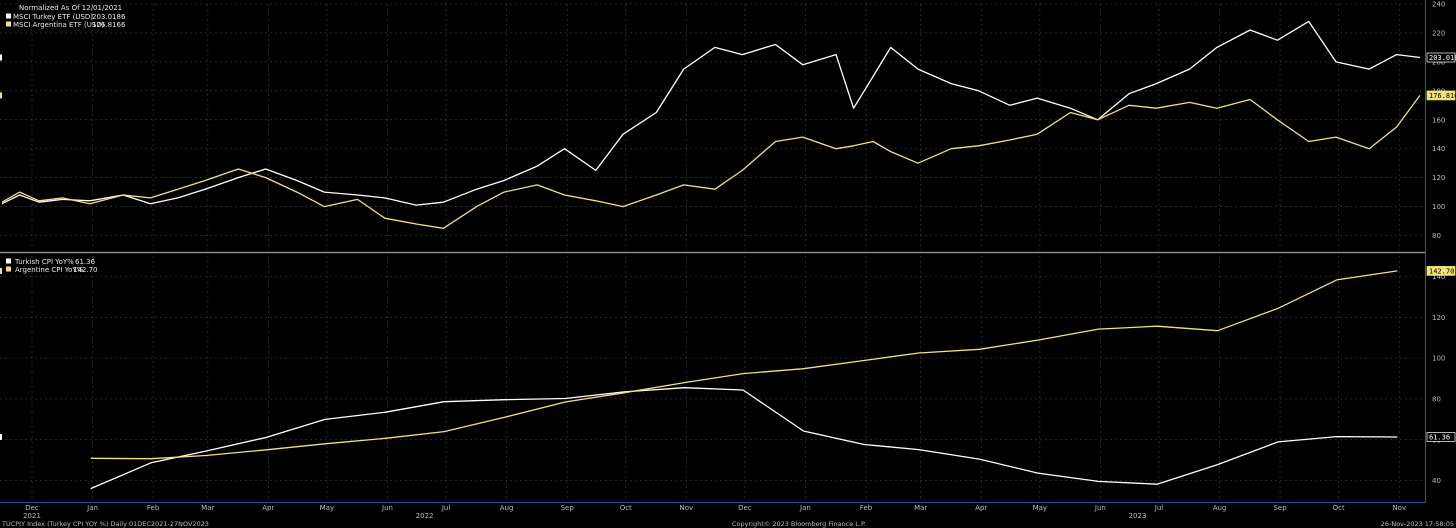 The width and height of the screenshot is (1456, 528). I want to click on last-value-tag-turkey-etf: 203.0186, so click(1442, 58).